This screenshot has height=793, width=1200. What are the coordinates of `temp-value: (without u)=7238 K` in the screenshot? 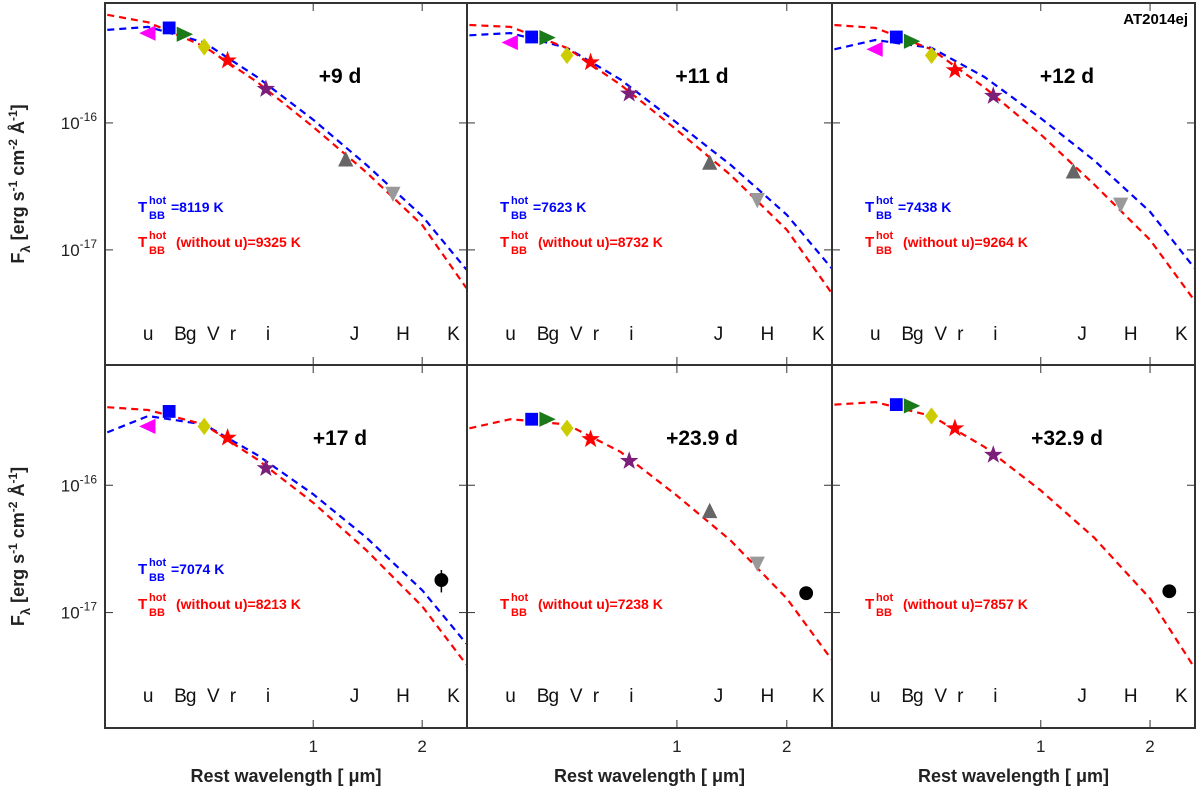 It's located at (600, 604).